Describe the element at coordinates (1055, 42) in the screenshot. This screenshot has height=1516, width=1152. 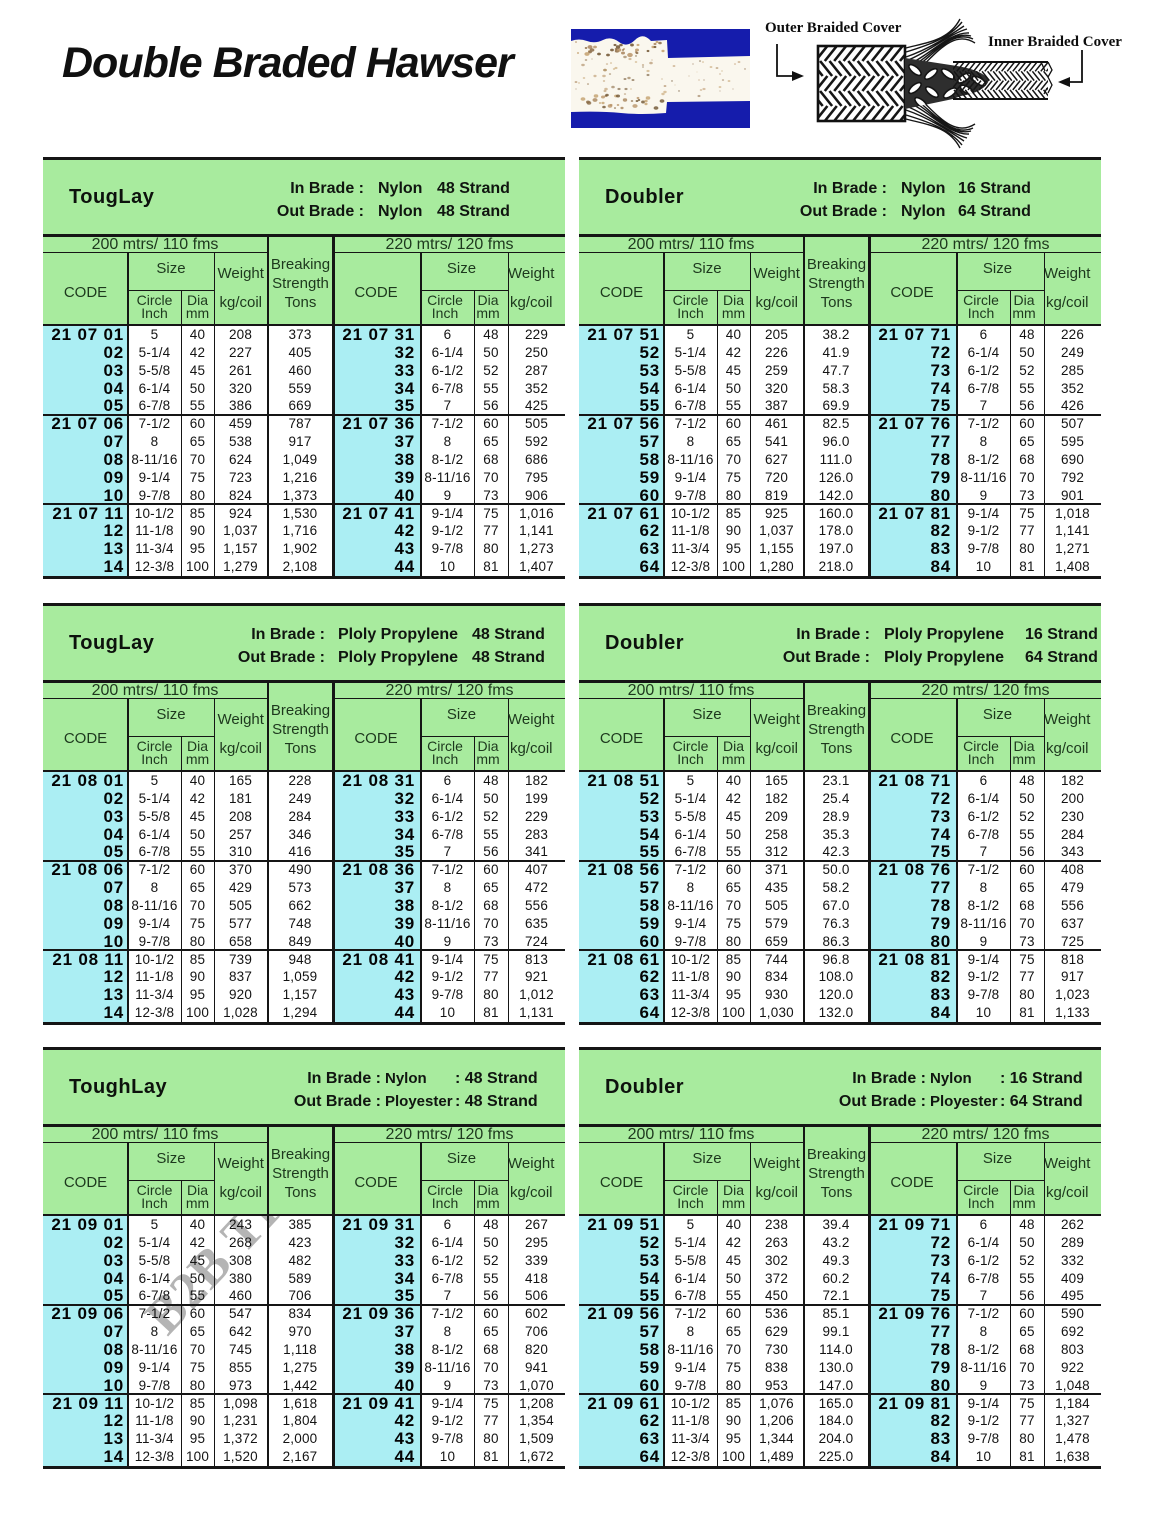
I see `svg-text: Inner Braided Cover` at that location.